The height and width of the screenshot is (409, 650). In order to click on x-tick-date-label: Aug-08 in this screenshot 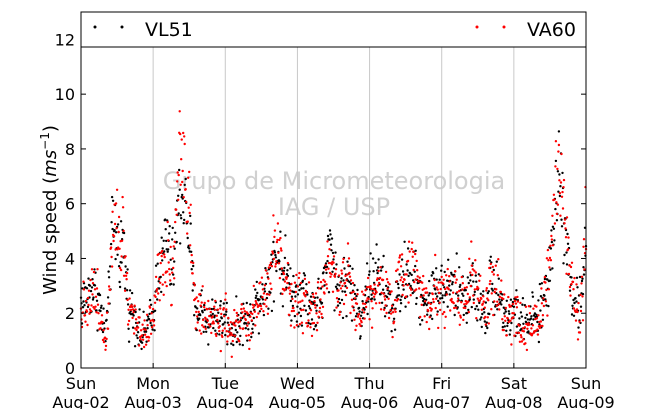, I will do `click(513, 401)`.